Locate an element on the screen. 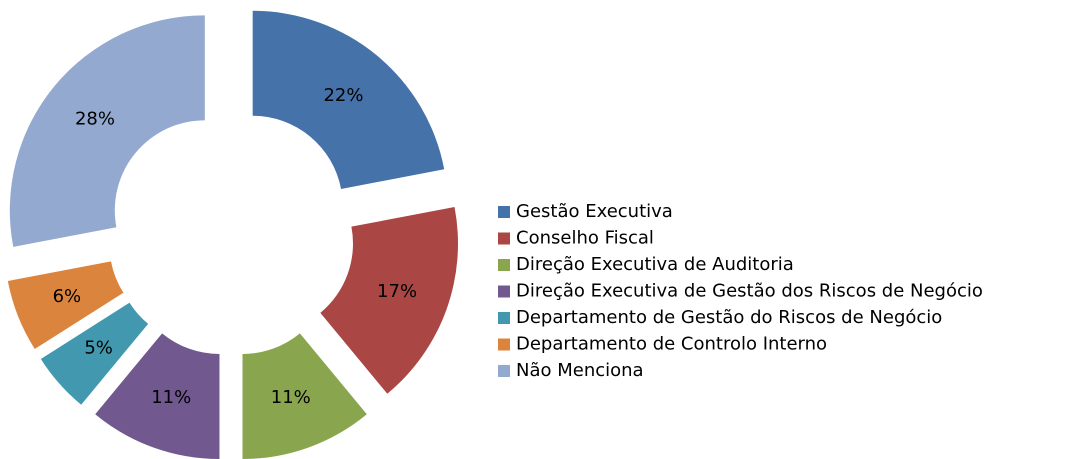 This screenshot has width=1074, height=459. data-label: 22% is located at coordinates (343, 95).